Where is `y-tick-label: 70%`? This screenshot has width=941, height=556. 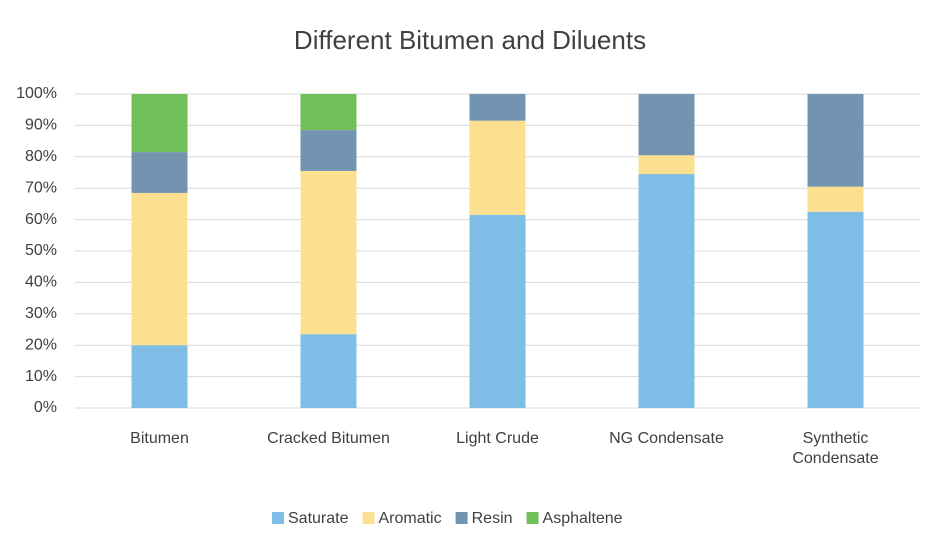
y-tick-label: 70% is located at coordinates (41, 187).